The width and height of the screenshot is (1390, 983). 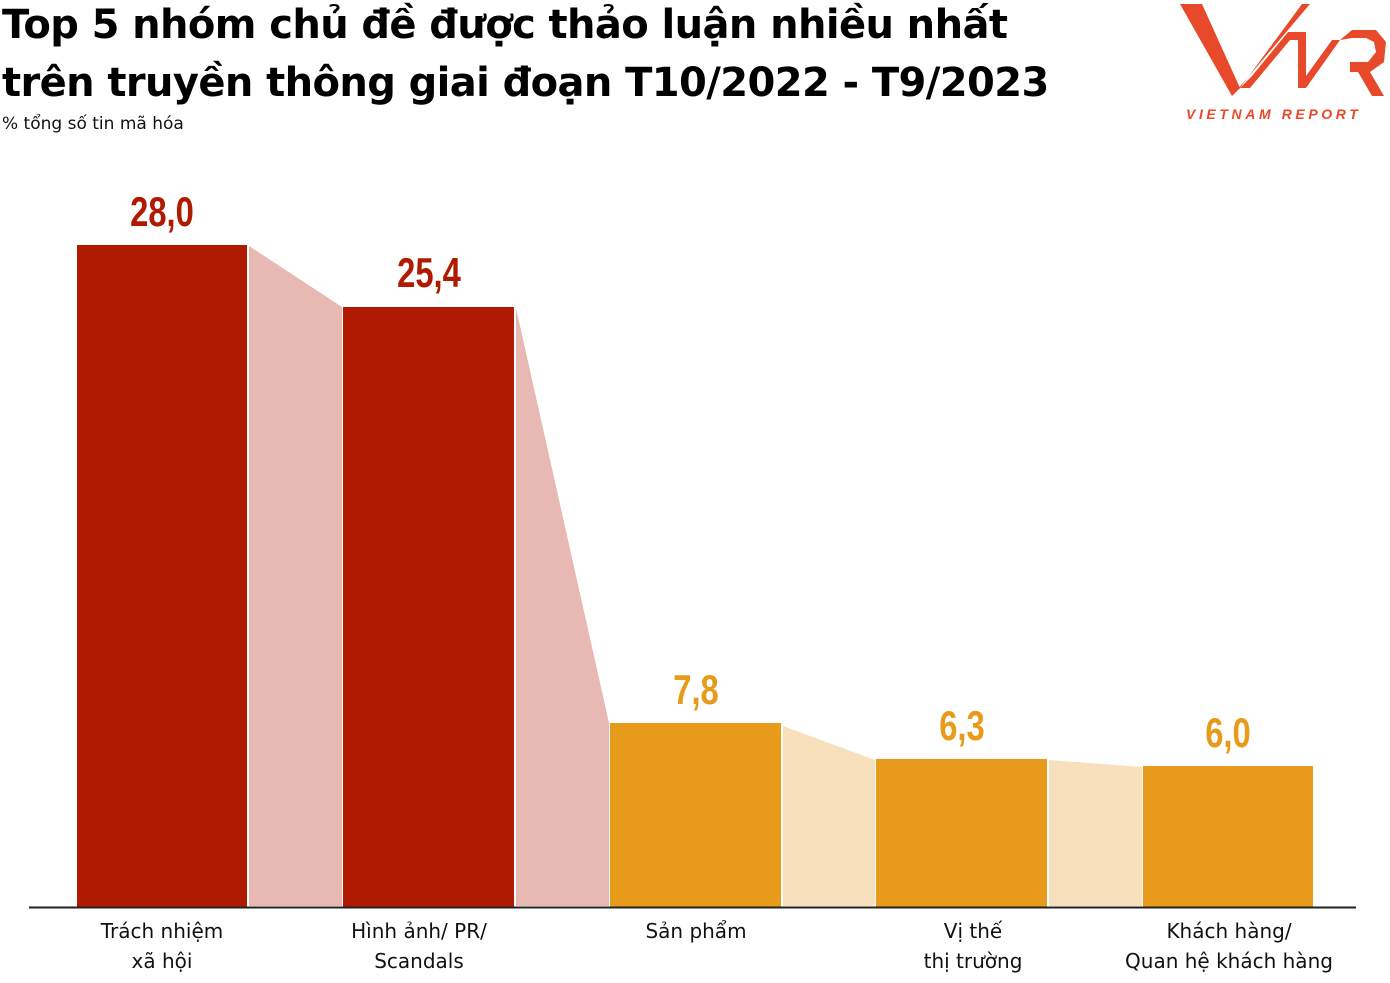 What do you see at coordinates (419, 946) in the screenshot?
I see `category-label-2: Hình ảnh/ PR/ Scandals` at bounding box center [419, 946].